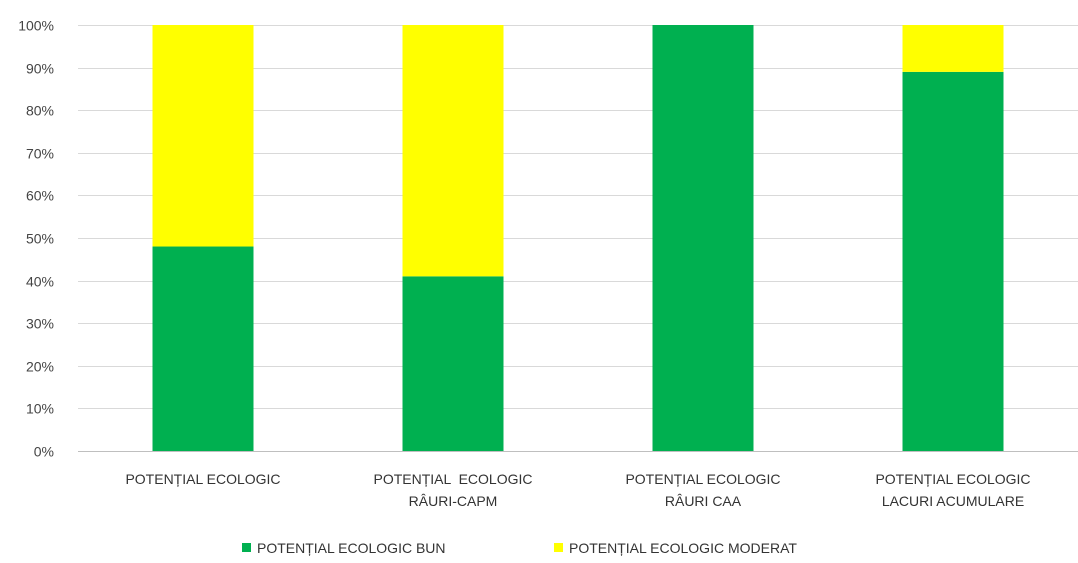  Describe the element at coordinates (351, 548) in the screenshot. I see `legend-label: POTENȚIAL ECOLOGIC BUN` at that location.